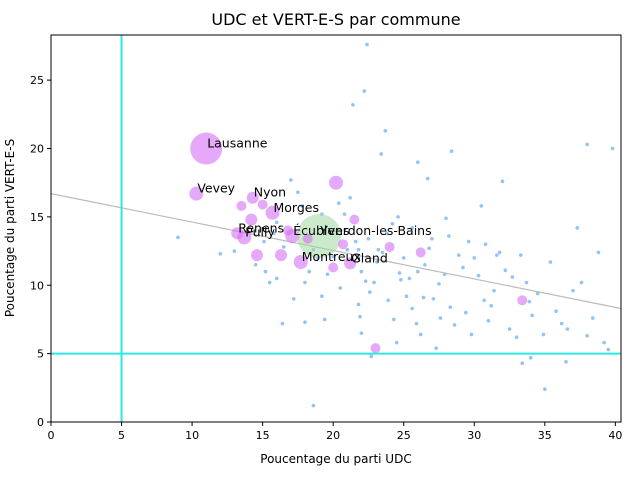 Image resolution: width=640 pixels, height=480 pixels. I want to click on x-tick-label: 35, so click(545, 435).